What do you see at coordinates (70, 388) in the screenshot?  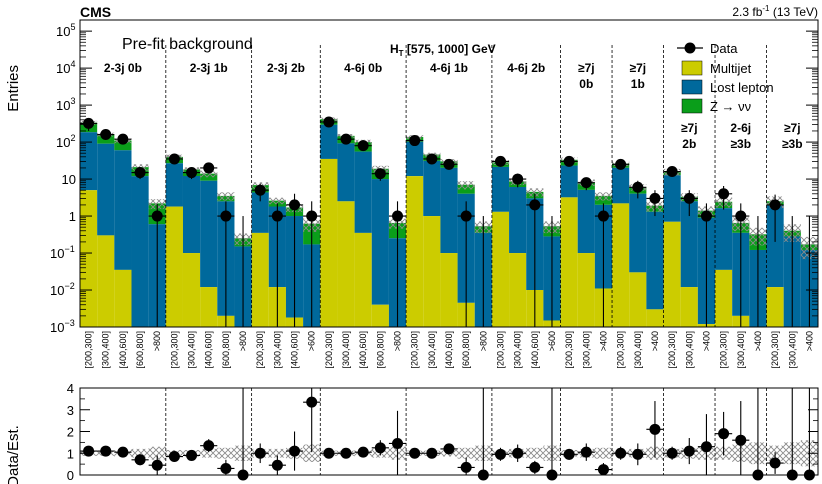 I see `ratio-tick-label: 4` at bounding box center [70, 388].